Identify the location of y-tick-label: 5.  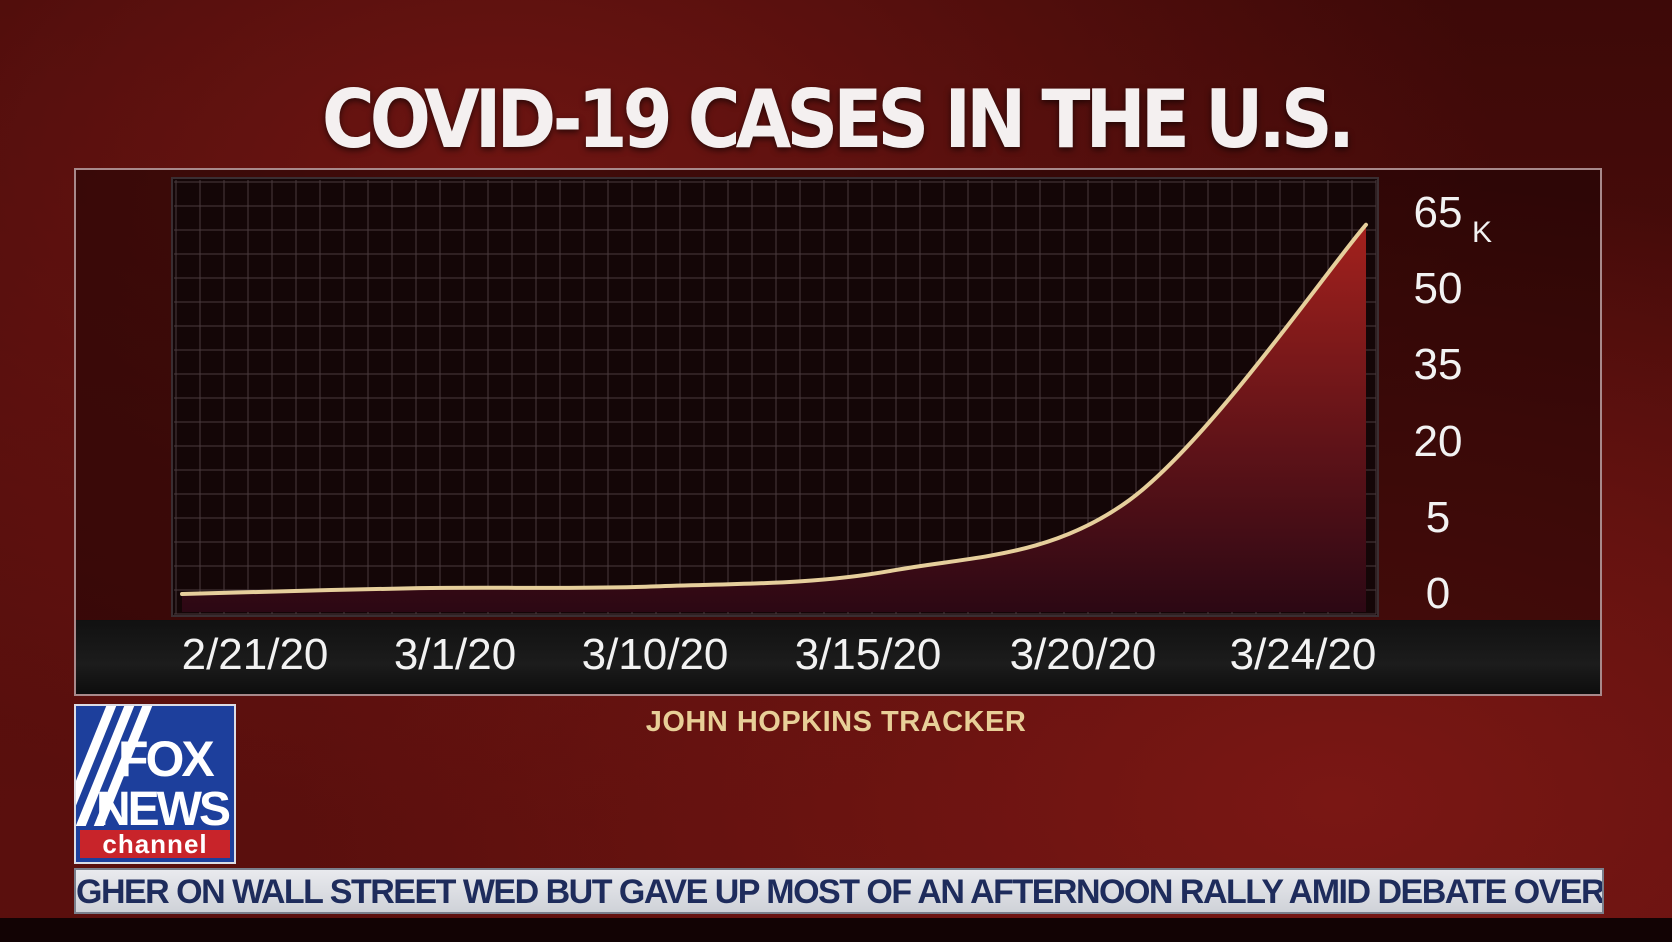
(1438, 517).